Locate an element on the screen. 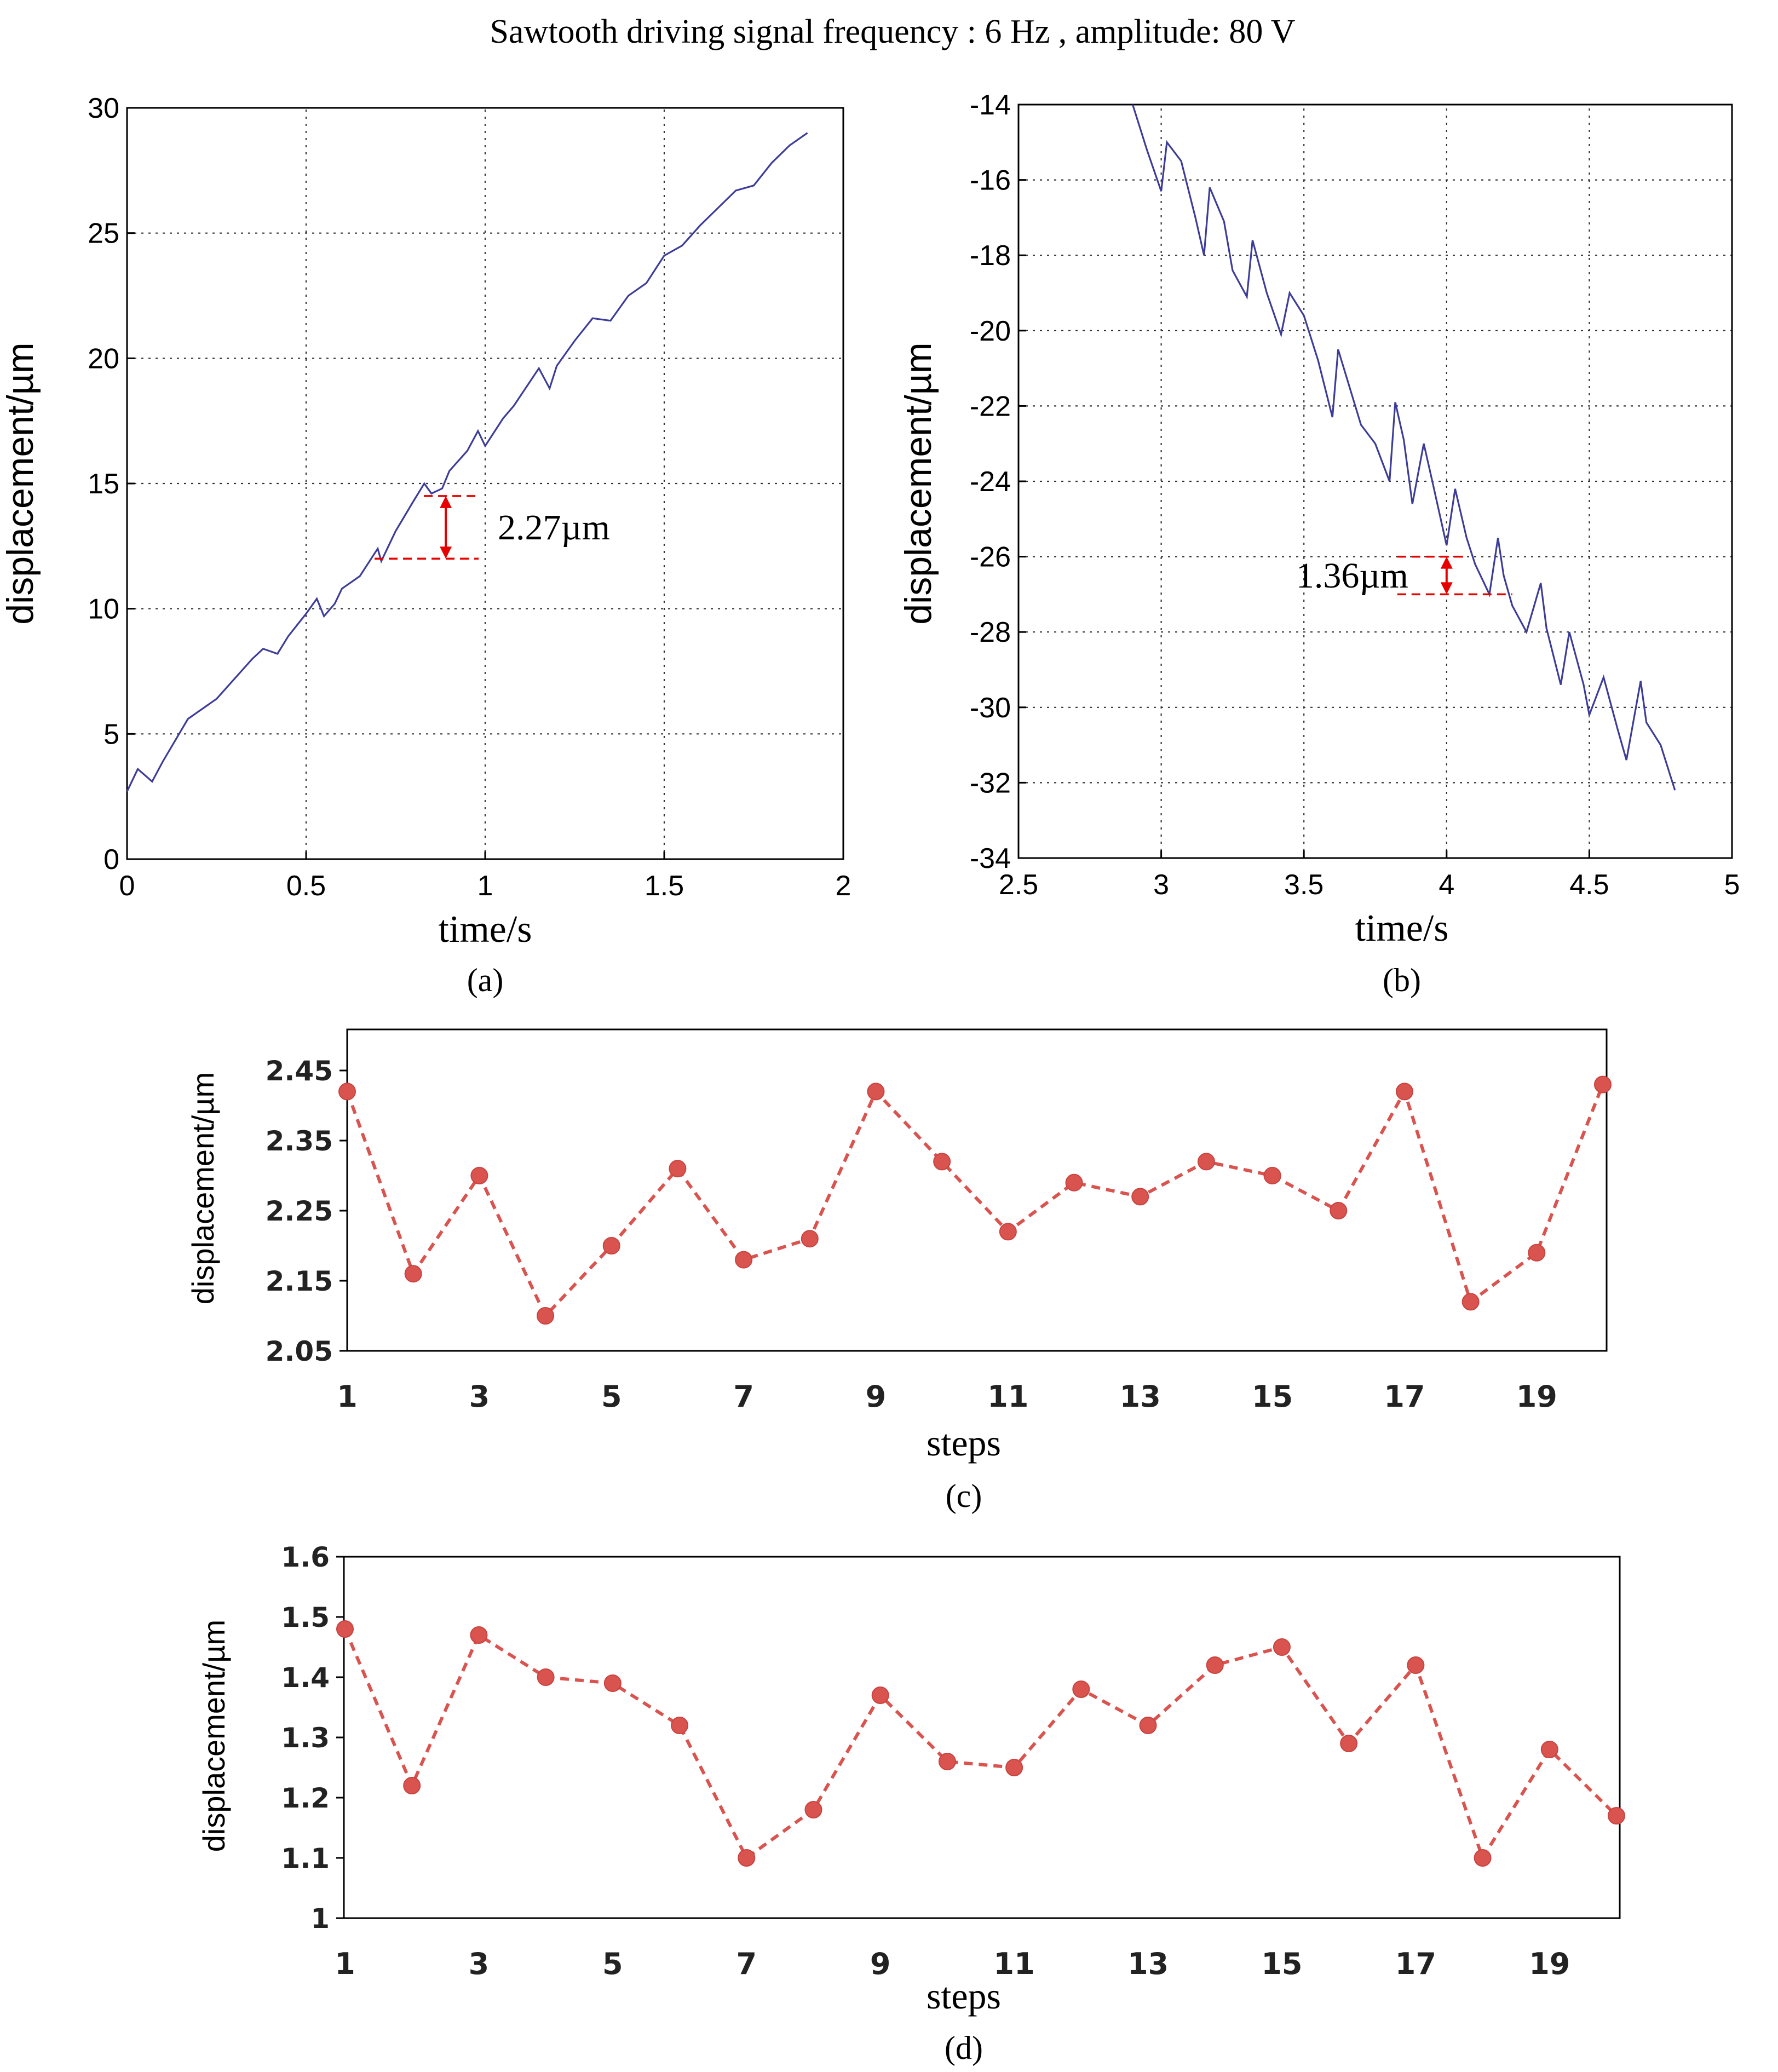 The width and height of the screenshot is (1778, 2072). y-tick-label: -14 is located at coordinates (990, 105).